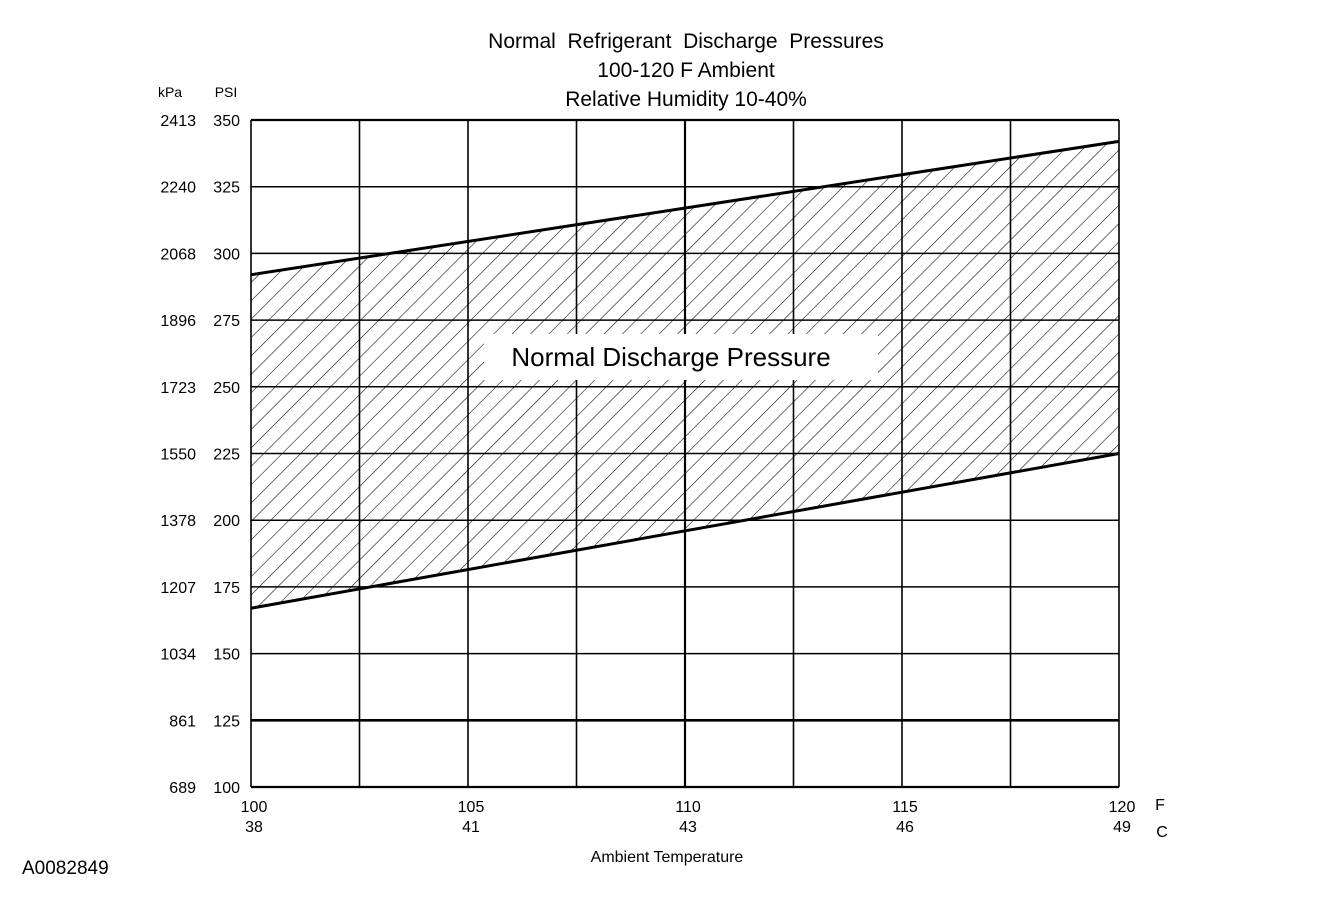 This screenshot has height=898, width=1328. What do you see at coordinates (178, 521) in the screenshot?
I see `y-tick-label-secondary: 1378` at bounding box center [178, 521].